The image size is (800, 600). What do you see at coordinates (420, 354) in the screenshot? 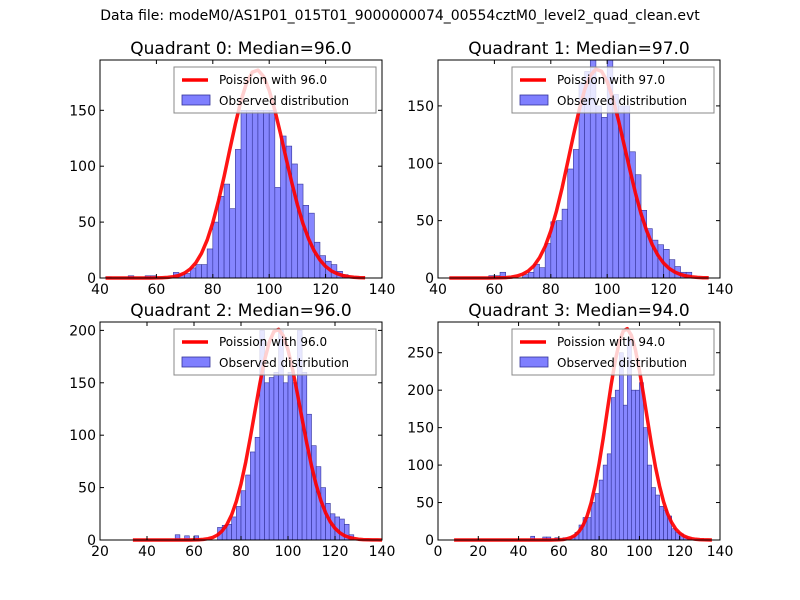
I see `y-tick-label: 250` at bounding box center [420, 354].